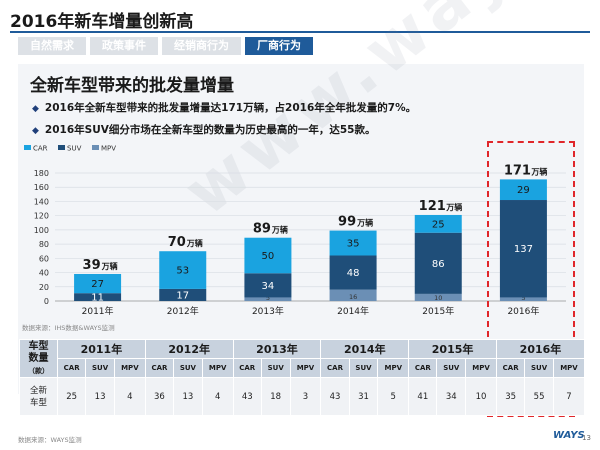  Describe the element at coordinates (71, 396) in the screenshot. I see `table-cell: 25` at that location.